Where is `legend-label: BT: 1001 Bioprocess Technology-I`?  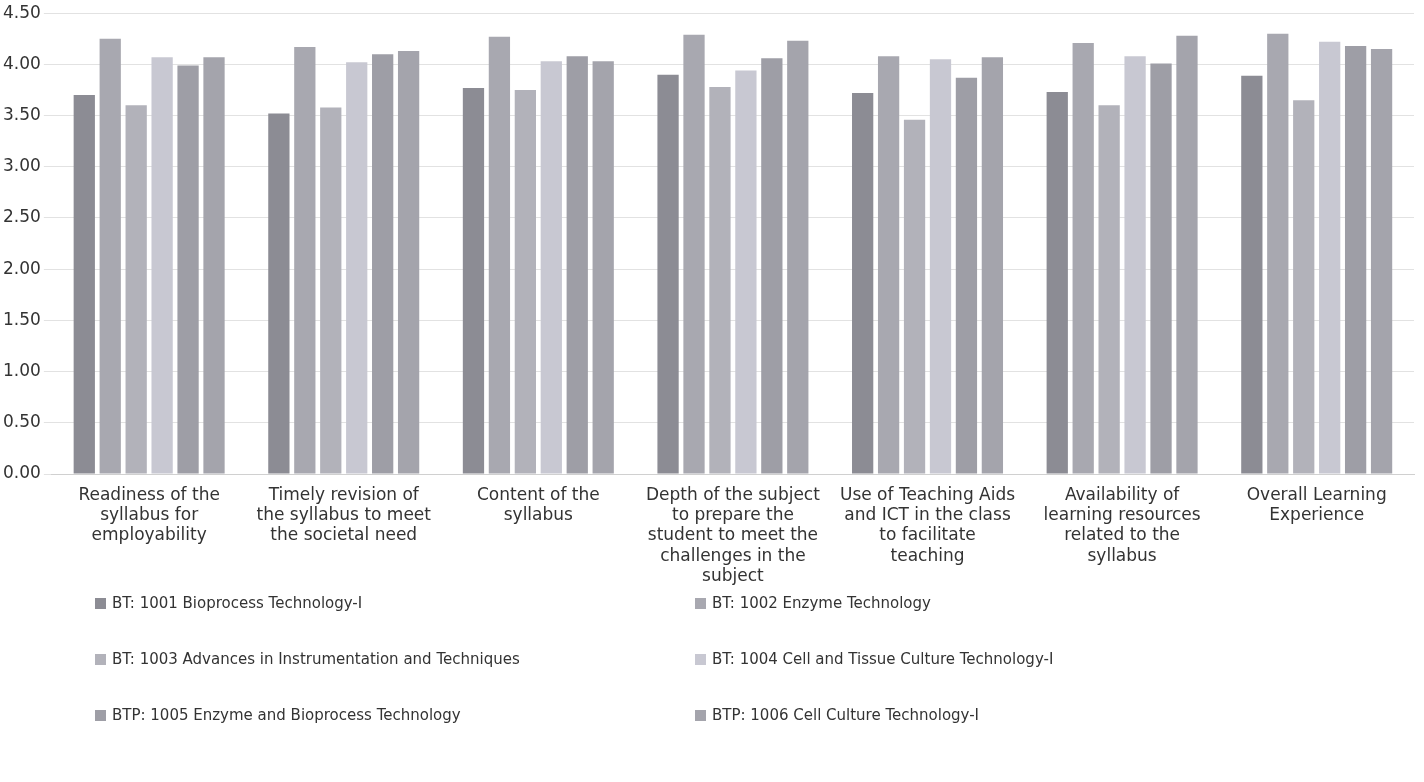
legend-label: BT: 1001 Bioprocess Technology-I is located at coordinates (237, 603).